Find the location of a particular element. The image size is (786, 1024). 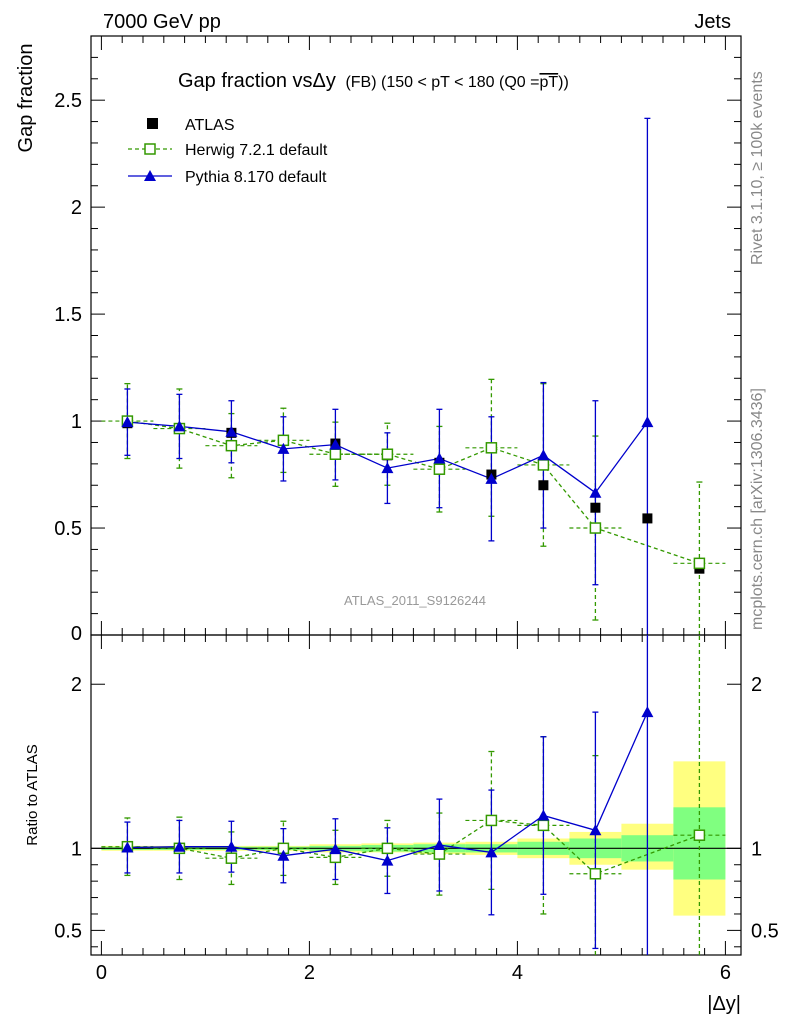

legend-pythia-label: Pythia 8.170 default is located at coordinates (256, 177).